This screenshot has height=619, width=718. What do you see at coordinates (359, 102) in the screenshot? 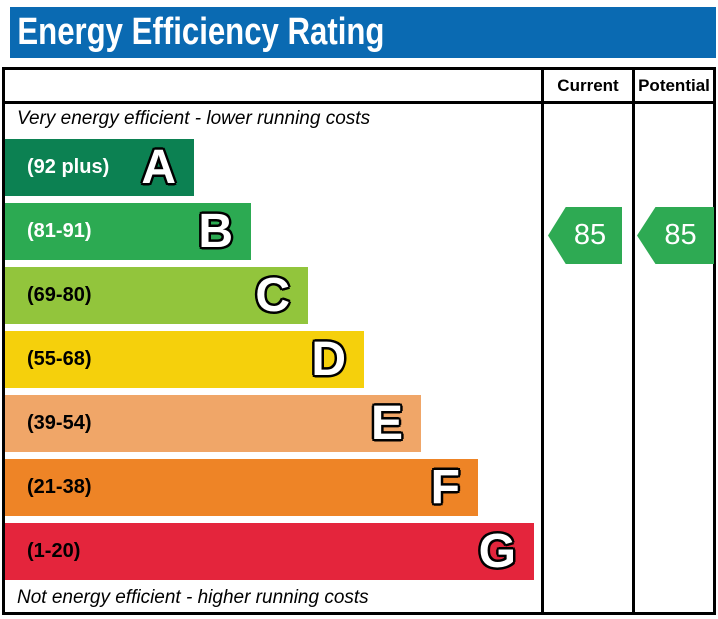
I see `header-row-divider` at bounding box center [359, 102].